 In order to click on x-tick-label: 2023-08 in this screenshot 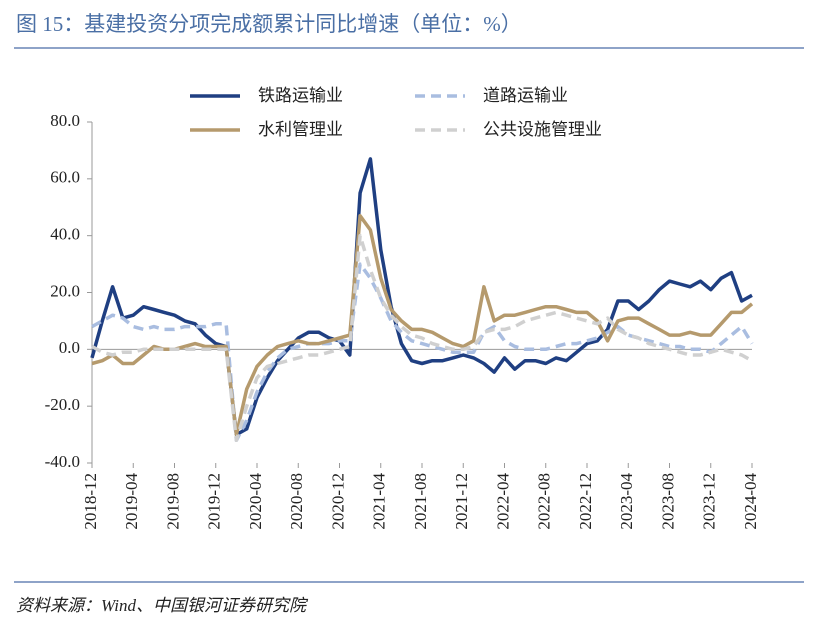, I will do `click(667, 501)`.